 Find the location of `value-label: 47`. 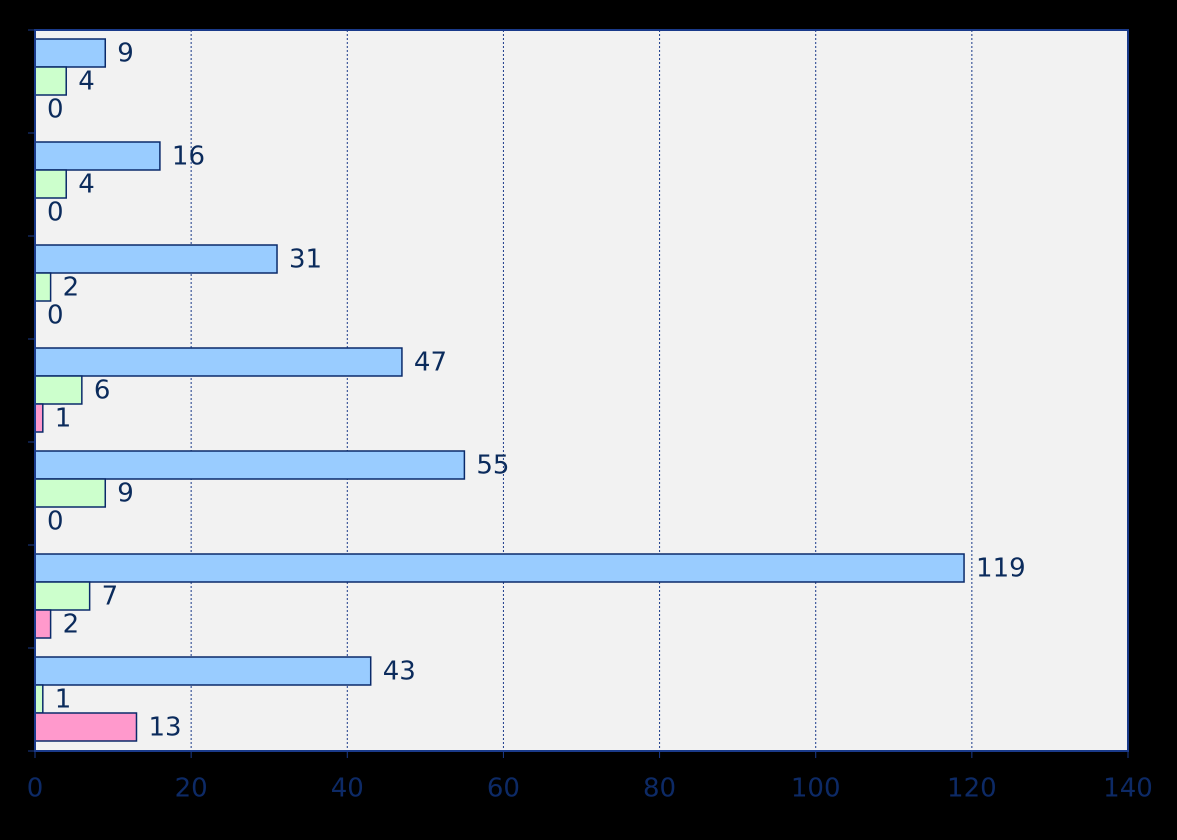

value-label: 47 is located at coordinates (430, 363).